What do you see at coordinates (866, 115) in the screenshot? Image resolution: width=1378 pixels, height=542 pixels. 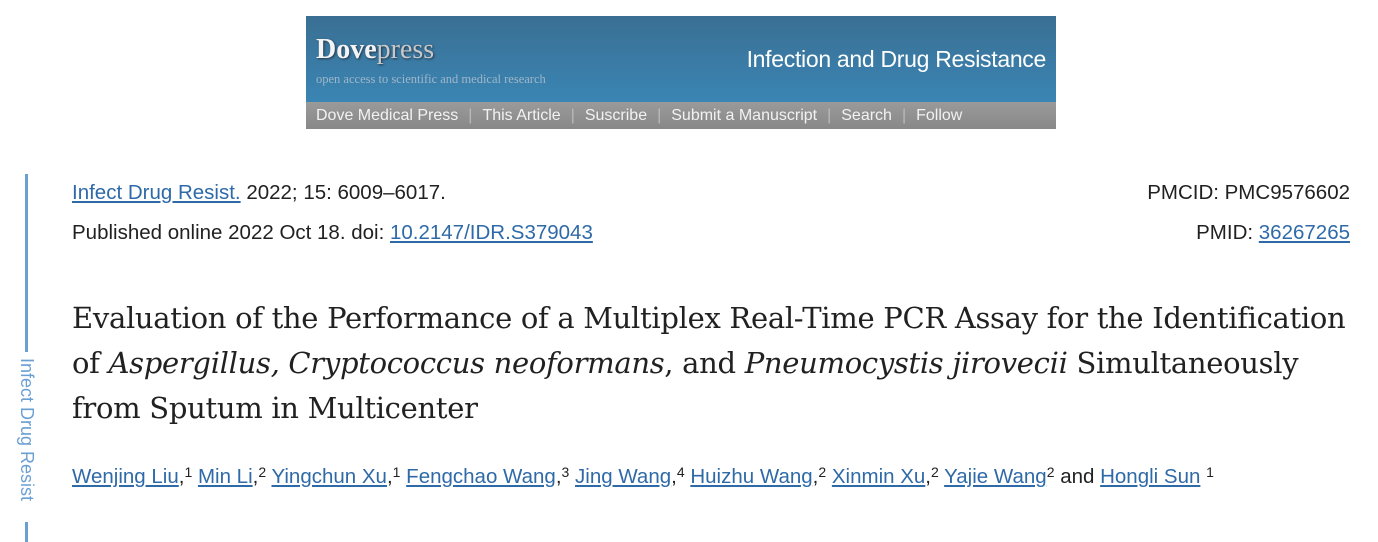 I see `nav-search: Search` at bounding box center [866, 115].